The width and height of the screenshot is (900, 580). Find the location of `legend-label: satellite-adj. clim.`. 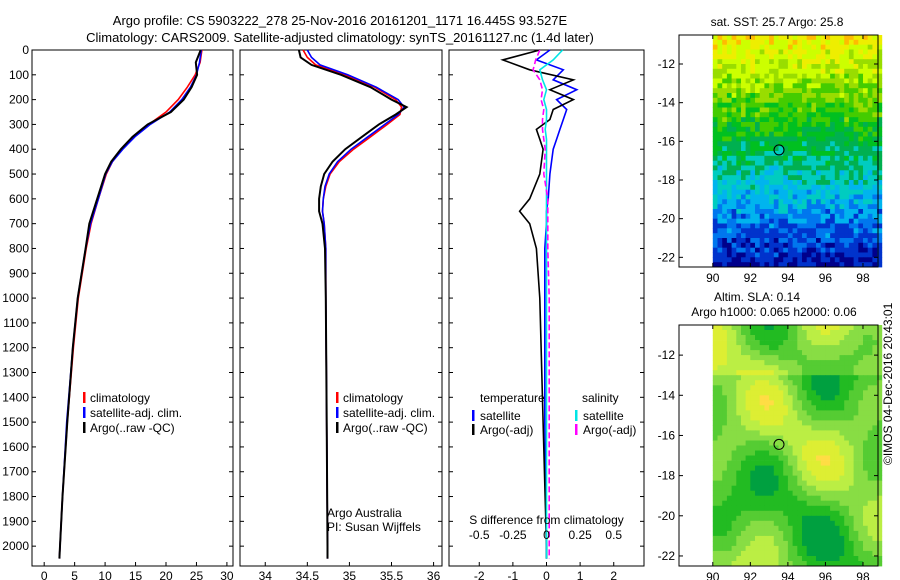

legend-label: satellite-adj. clim. is located at coordinates (136, 413).